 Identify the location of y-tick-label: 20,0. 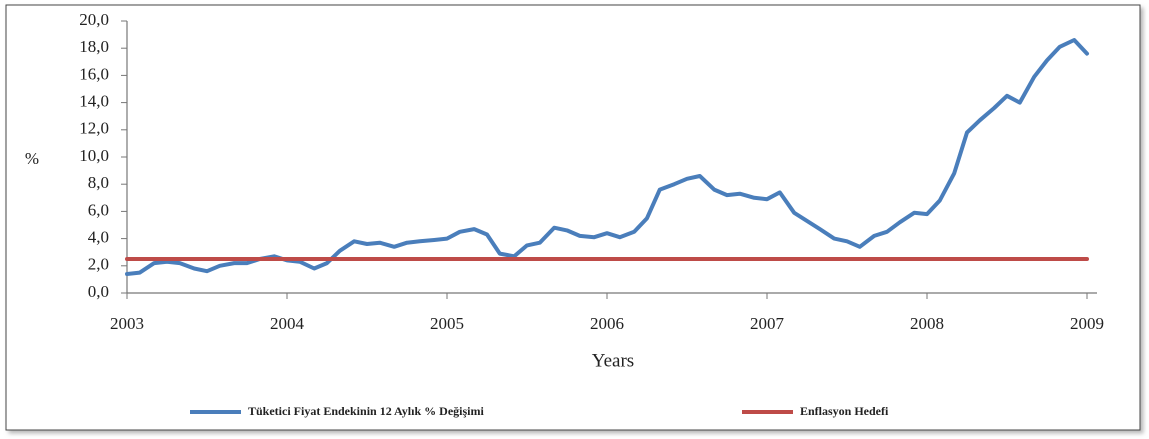
(94, 19).